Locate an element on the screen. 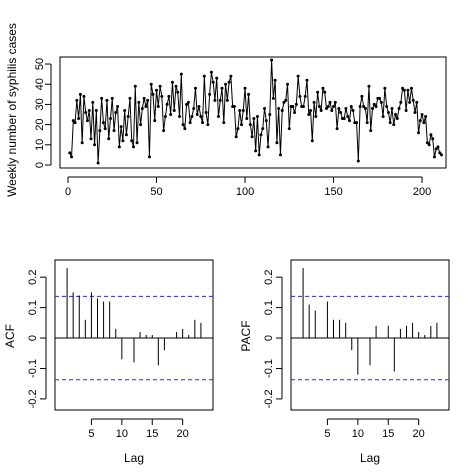 This screenshot has height=476, width=474. pacf-y-tick-label: -0.2 is located at coordinates (269, 398).